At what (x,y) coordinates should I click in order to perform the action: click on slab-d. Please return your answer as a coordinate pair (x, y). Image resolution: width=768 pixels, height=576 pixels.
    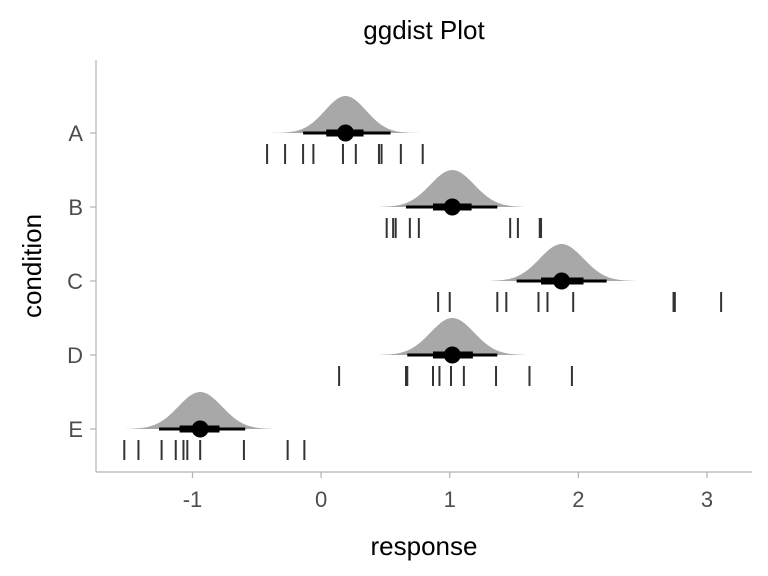
    Looking at the image, I should click on (452, 336).